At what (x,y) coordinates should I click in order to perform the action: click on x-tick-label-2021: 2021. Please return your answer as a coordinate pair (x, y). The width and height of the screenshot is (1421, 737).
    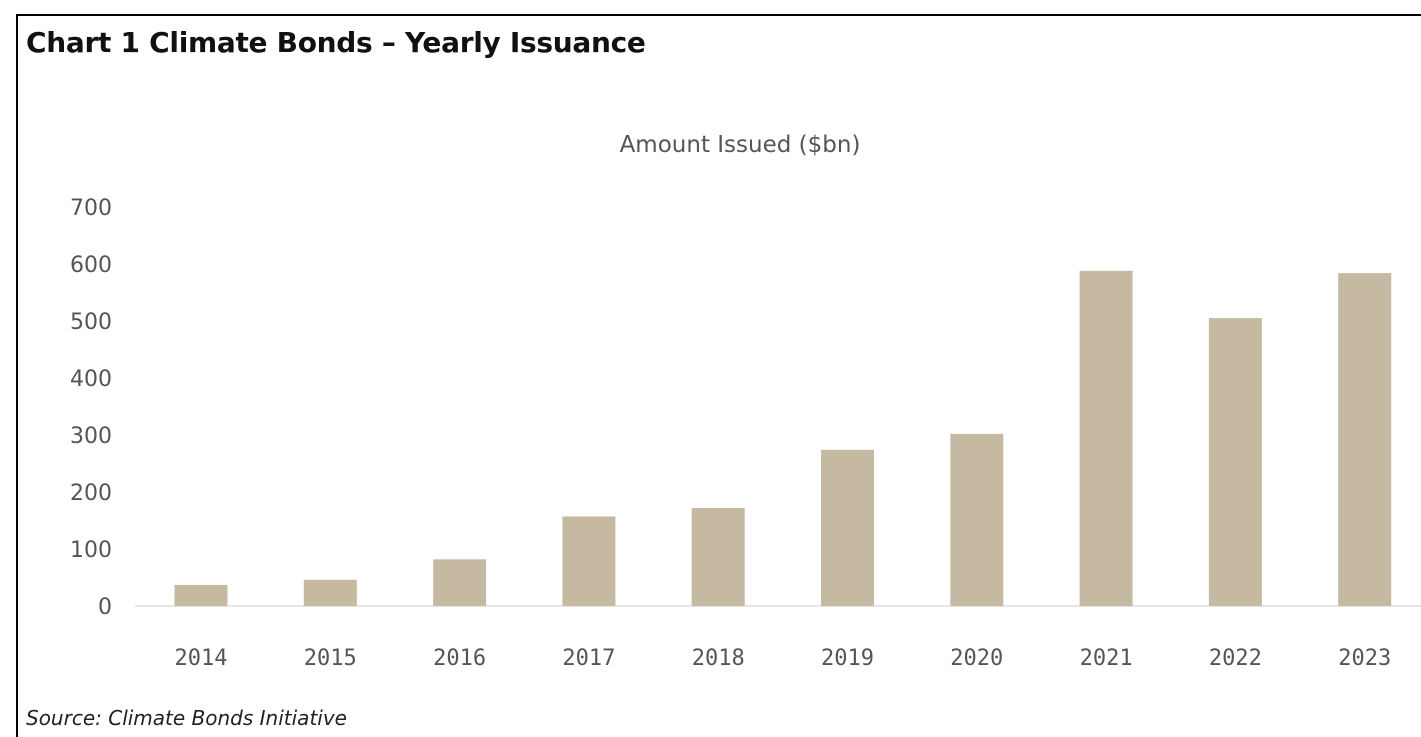
    Looking at the image, I should click on (1106, 658).